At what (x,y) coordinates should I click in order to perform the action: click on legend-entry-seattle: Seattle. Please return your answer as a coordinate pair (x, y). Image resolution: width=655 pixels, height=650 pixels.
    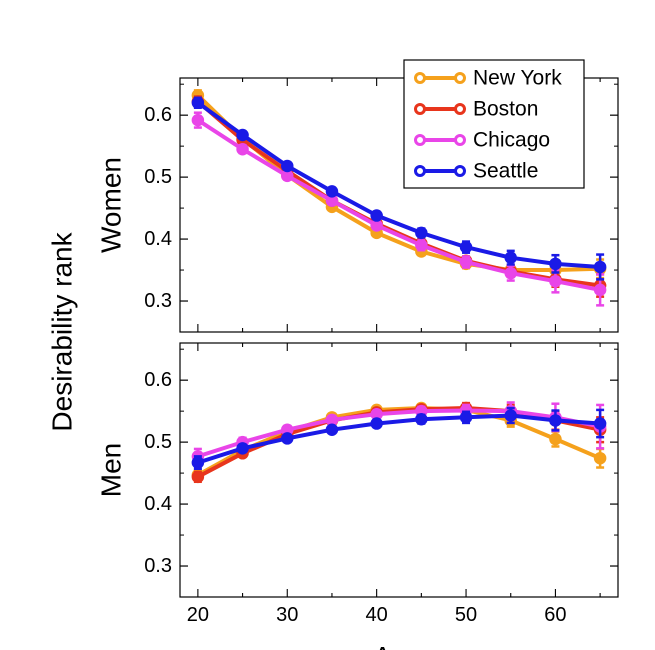
    Looking at the image, I should click on (476, 171).